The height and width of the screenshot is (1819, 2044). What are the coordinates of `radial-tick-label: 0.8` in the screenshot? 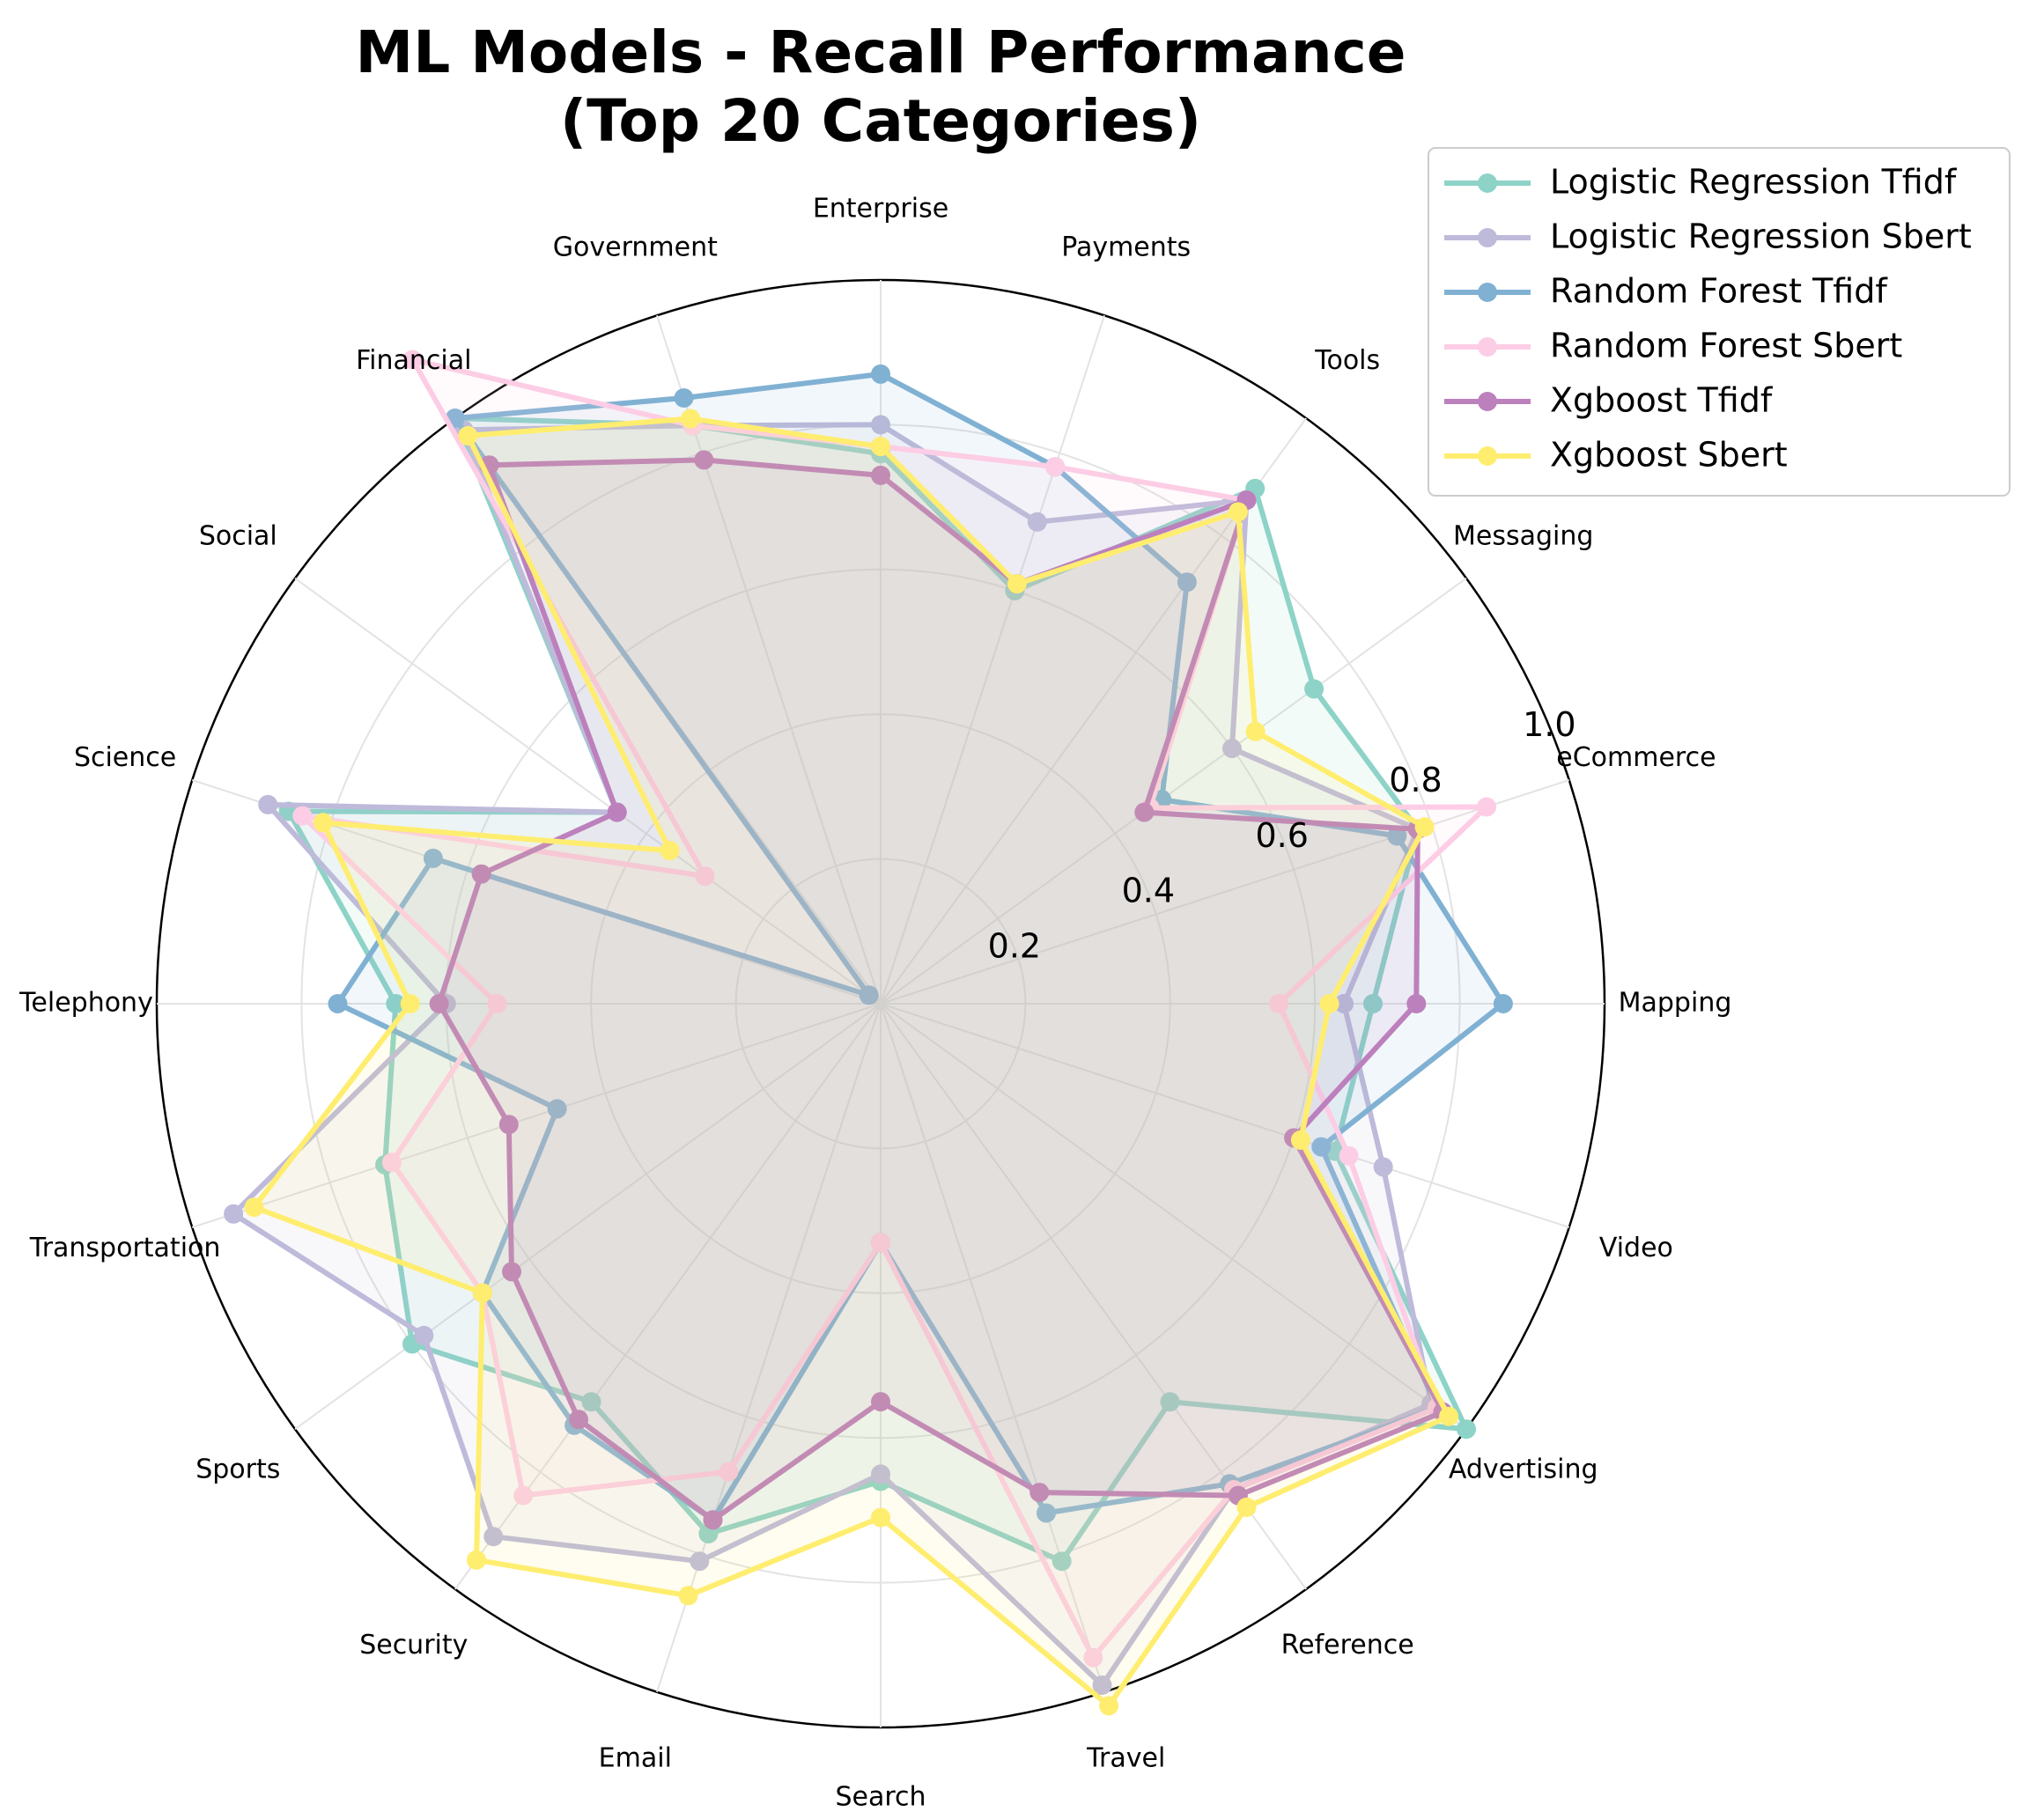 It's located at (1415, 780).